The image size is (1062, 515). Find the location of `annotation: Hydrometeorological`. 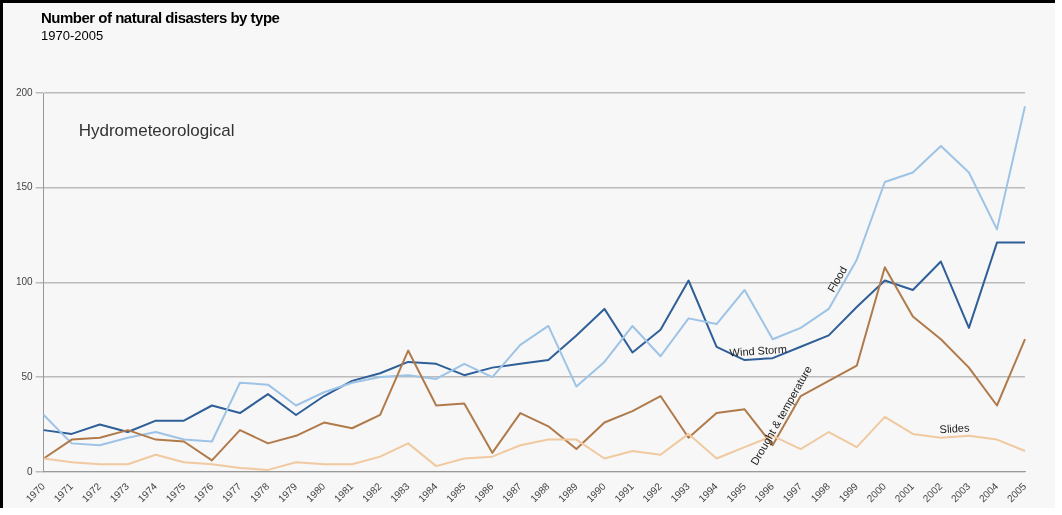

annotation: Hydrometeorological is located at coordinates (156, 131).